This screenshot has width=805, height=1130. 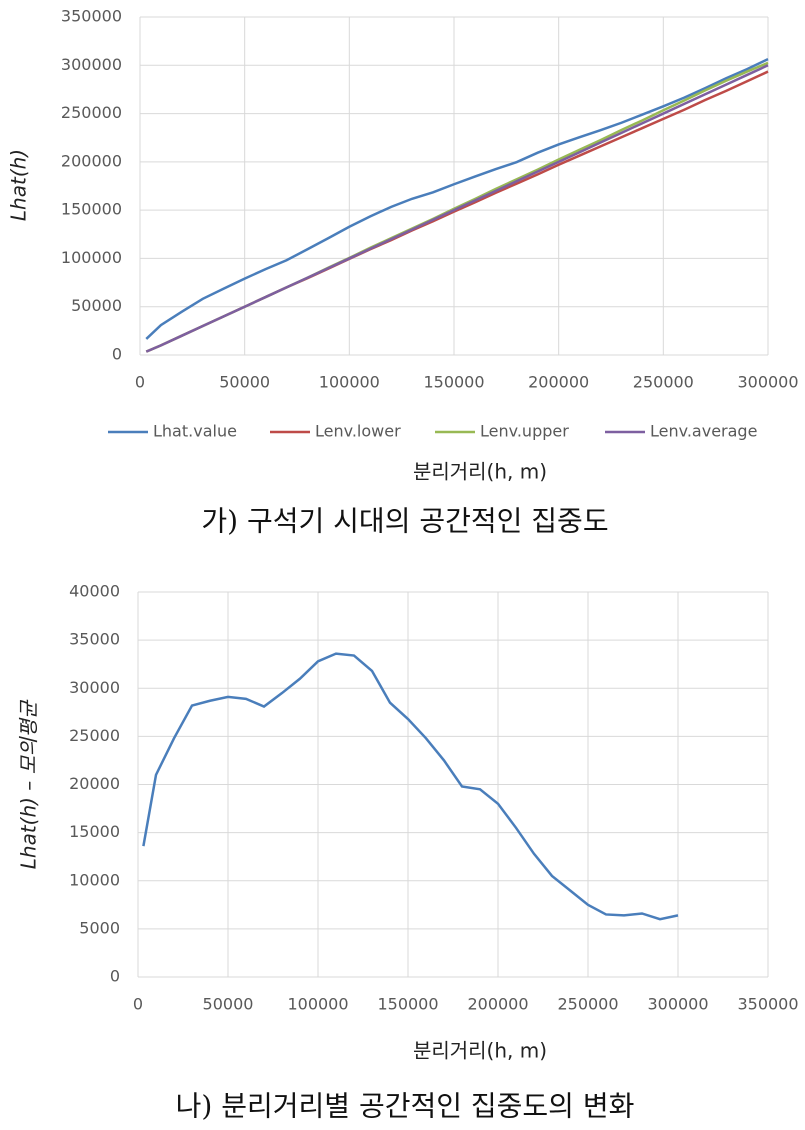 What do you see at coordinates (91, 257) in the screenshot?
I see `y-tick-label: 100000` at bounding box center [91, 257].